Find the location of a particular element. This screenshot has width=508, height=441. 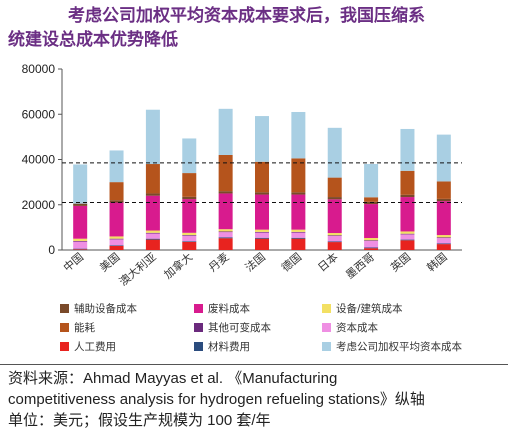

y-tick-label: 0 is located at coordinates (51, 250).